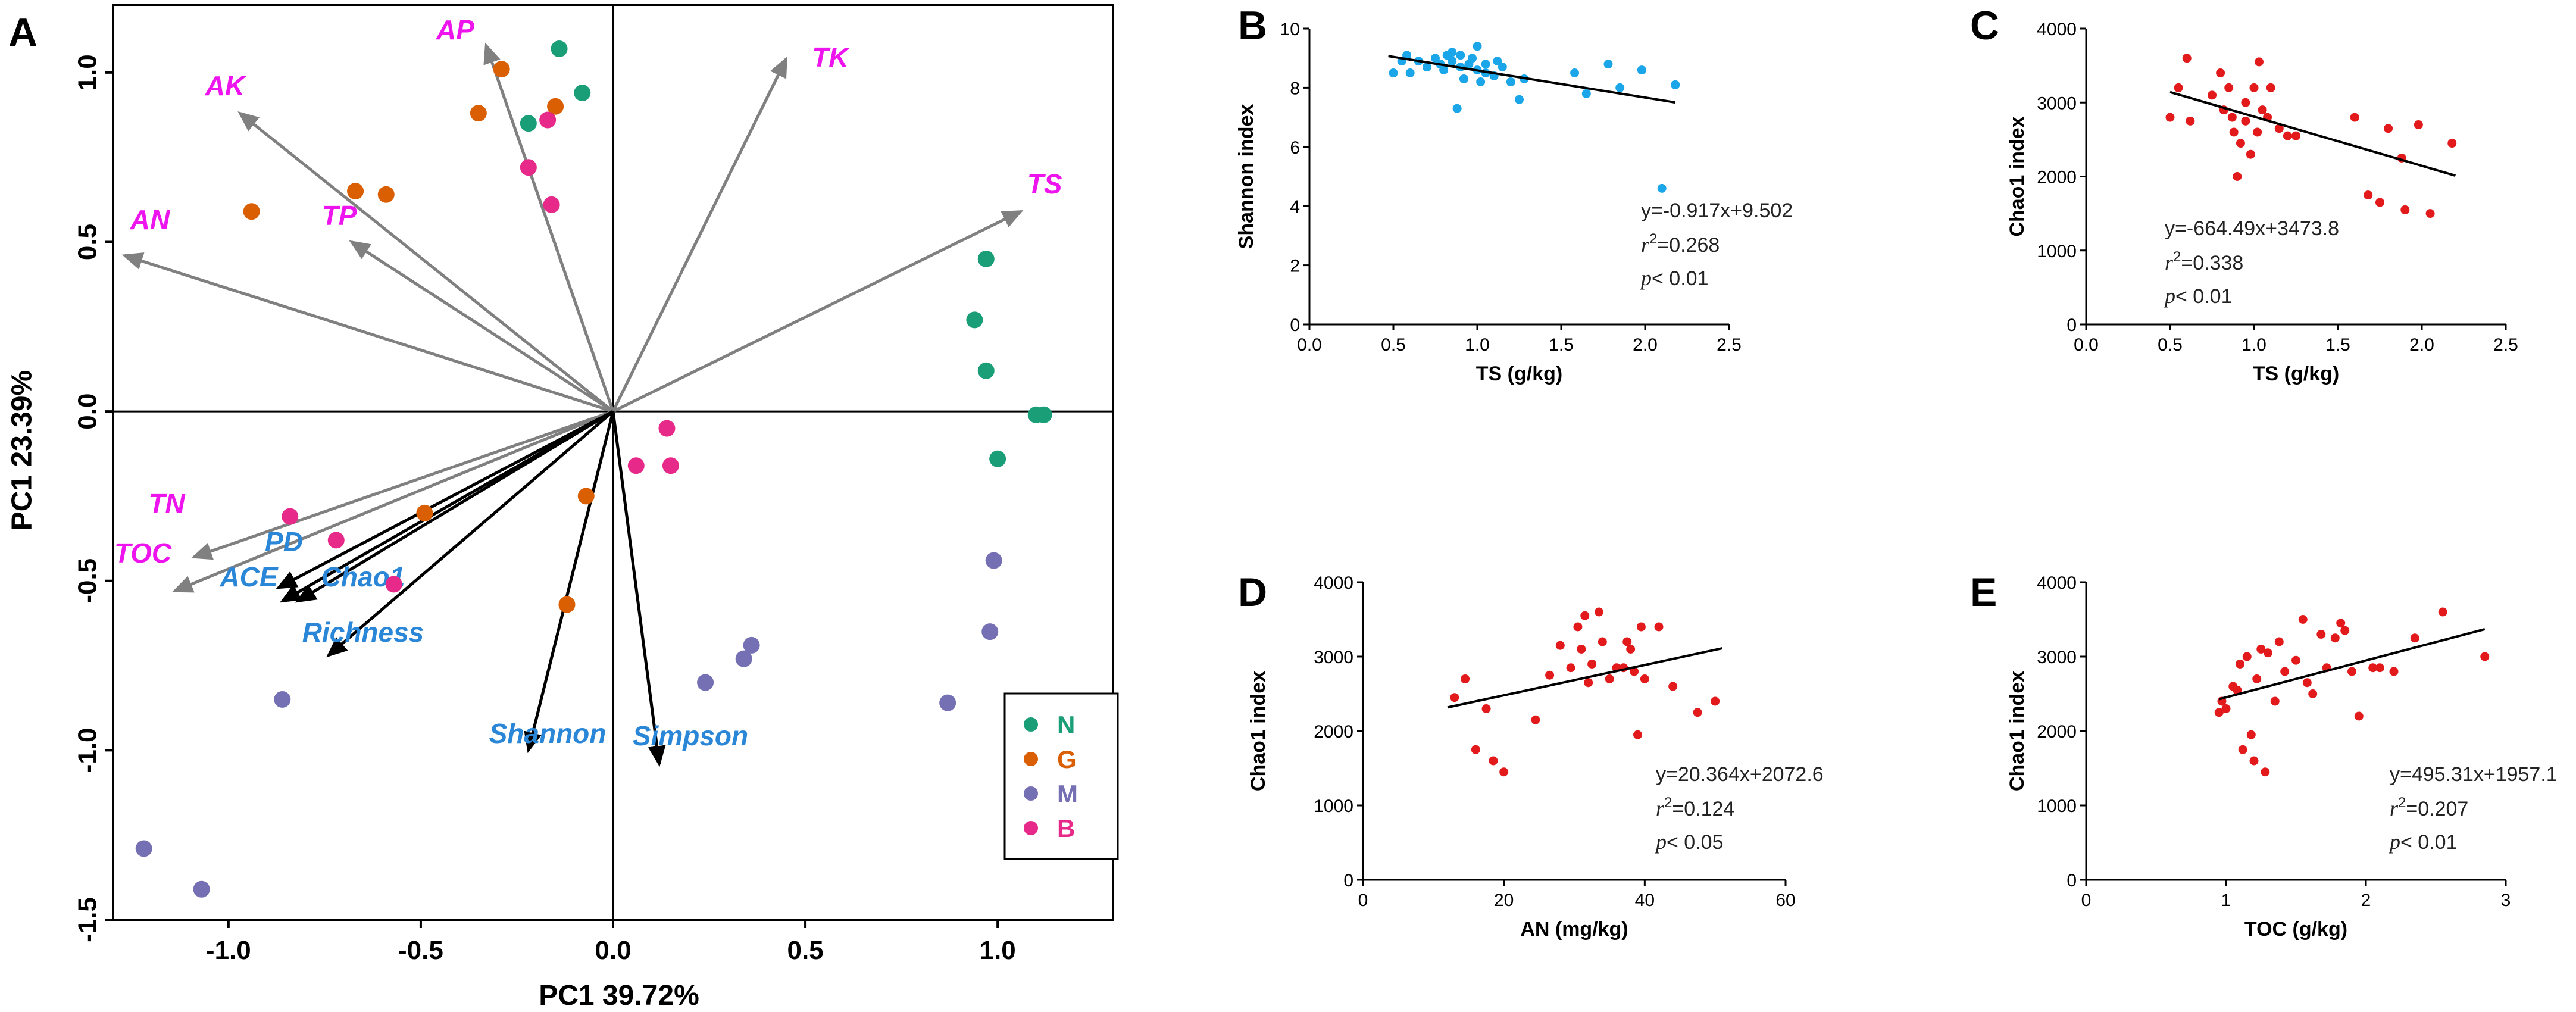 The height and width of the screenshot is (1012, 2576). What do you see at coordinates (1031, 759) in the screenshot?
I see `legend-marker-g` at bounding box center [1031, 759].